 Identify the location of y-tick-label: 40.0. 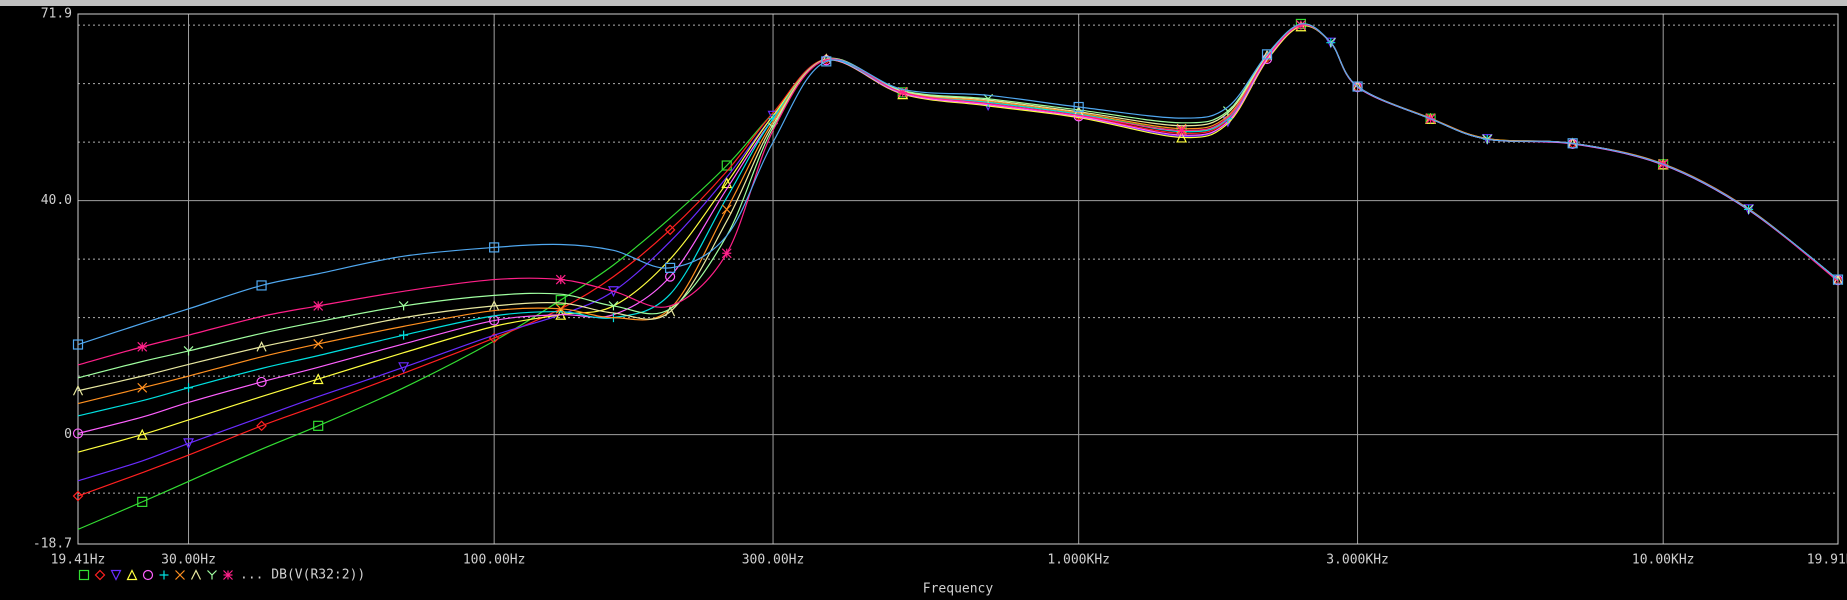
(56, 200).